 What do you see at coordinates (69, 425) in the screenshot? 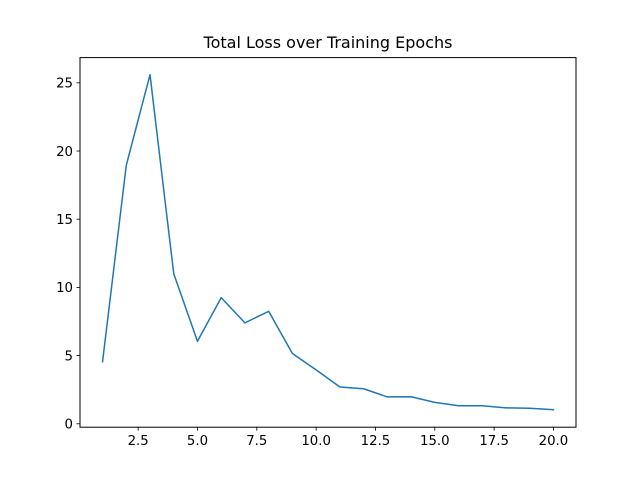
I see `y-tick-label: 0` at bounding box center [69, 425].